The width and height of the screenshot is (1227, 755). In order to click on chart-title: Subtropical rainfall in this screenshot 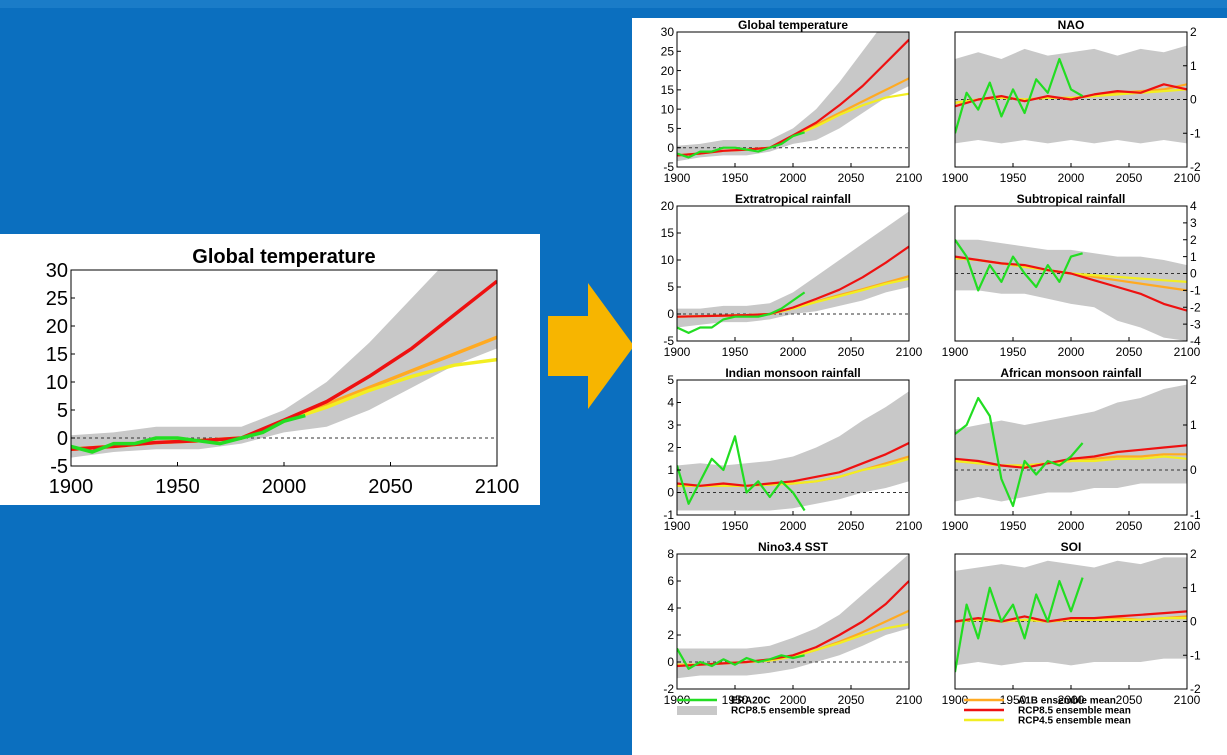, I will do `click(1071, 199)`.